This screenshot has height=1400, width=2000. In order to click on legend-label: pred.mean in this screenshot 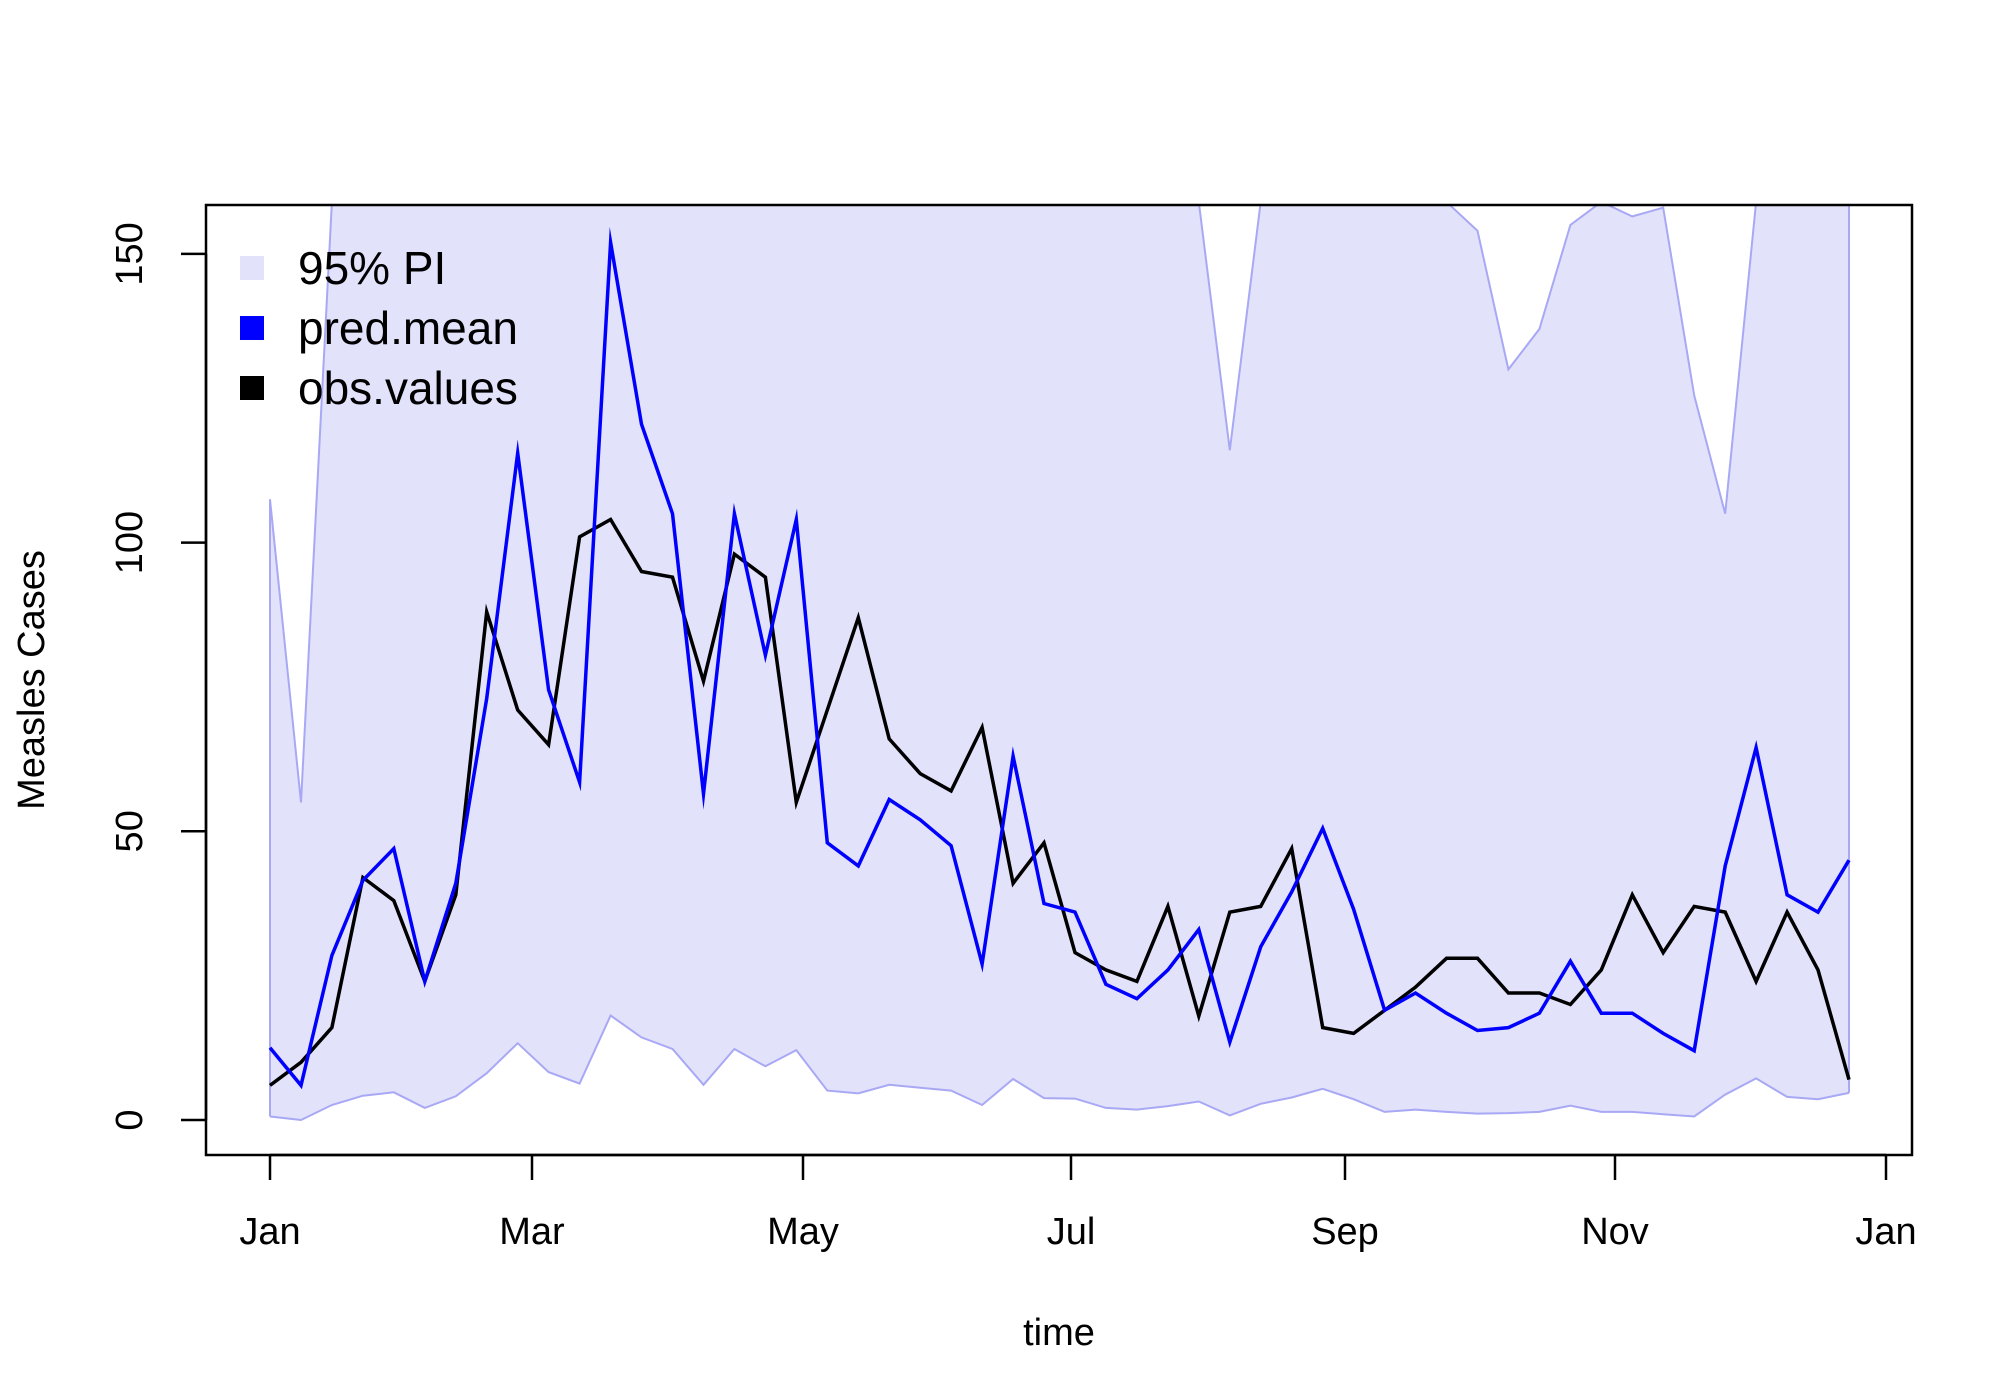, I will do `click(408, 328)`.